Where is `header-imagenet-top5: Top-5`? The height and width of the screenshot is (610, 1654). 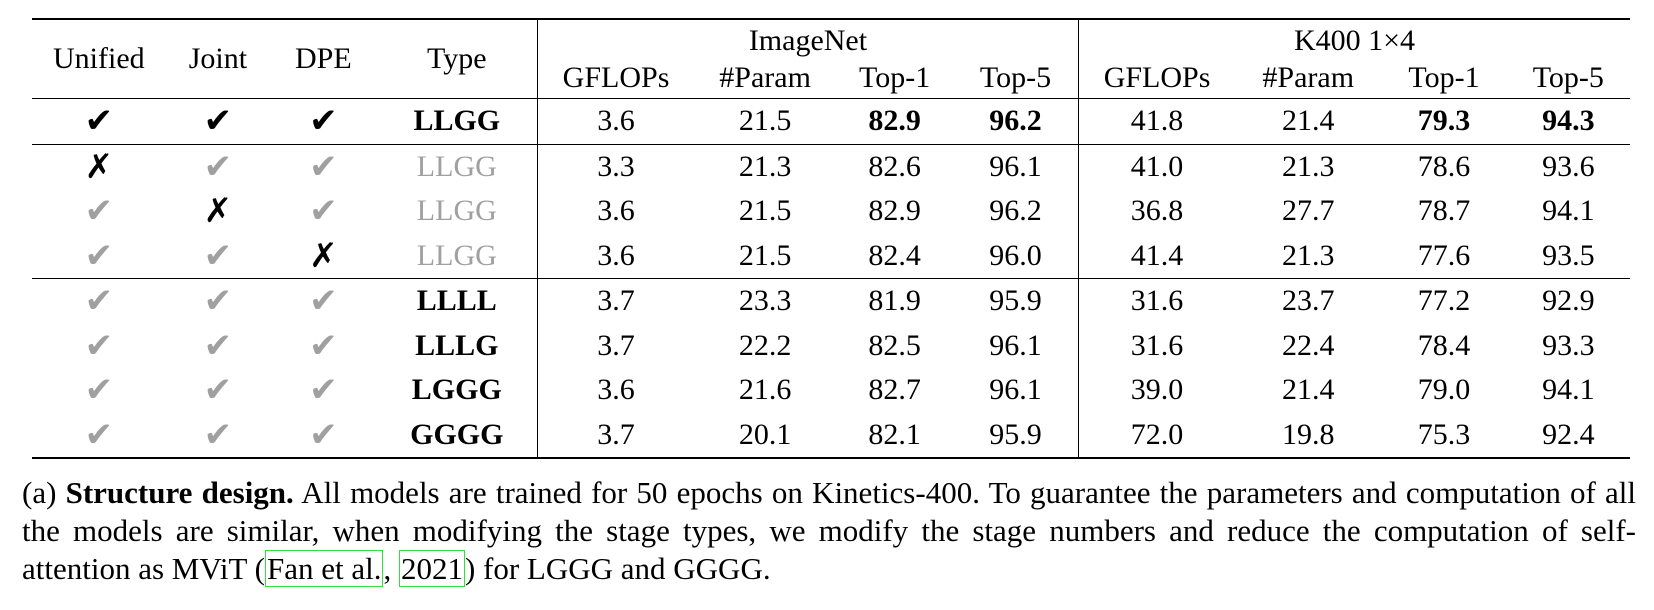
header-imagenet-top5: Top-5 is located at coordinates (1015, 77).